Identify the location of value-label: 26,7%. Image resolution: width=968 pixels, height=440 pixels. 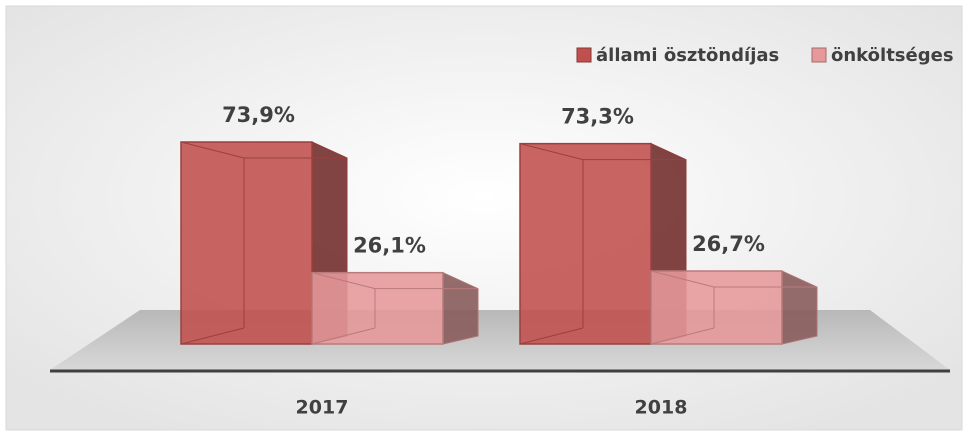
(728, 244).